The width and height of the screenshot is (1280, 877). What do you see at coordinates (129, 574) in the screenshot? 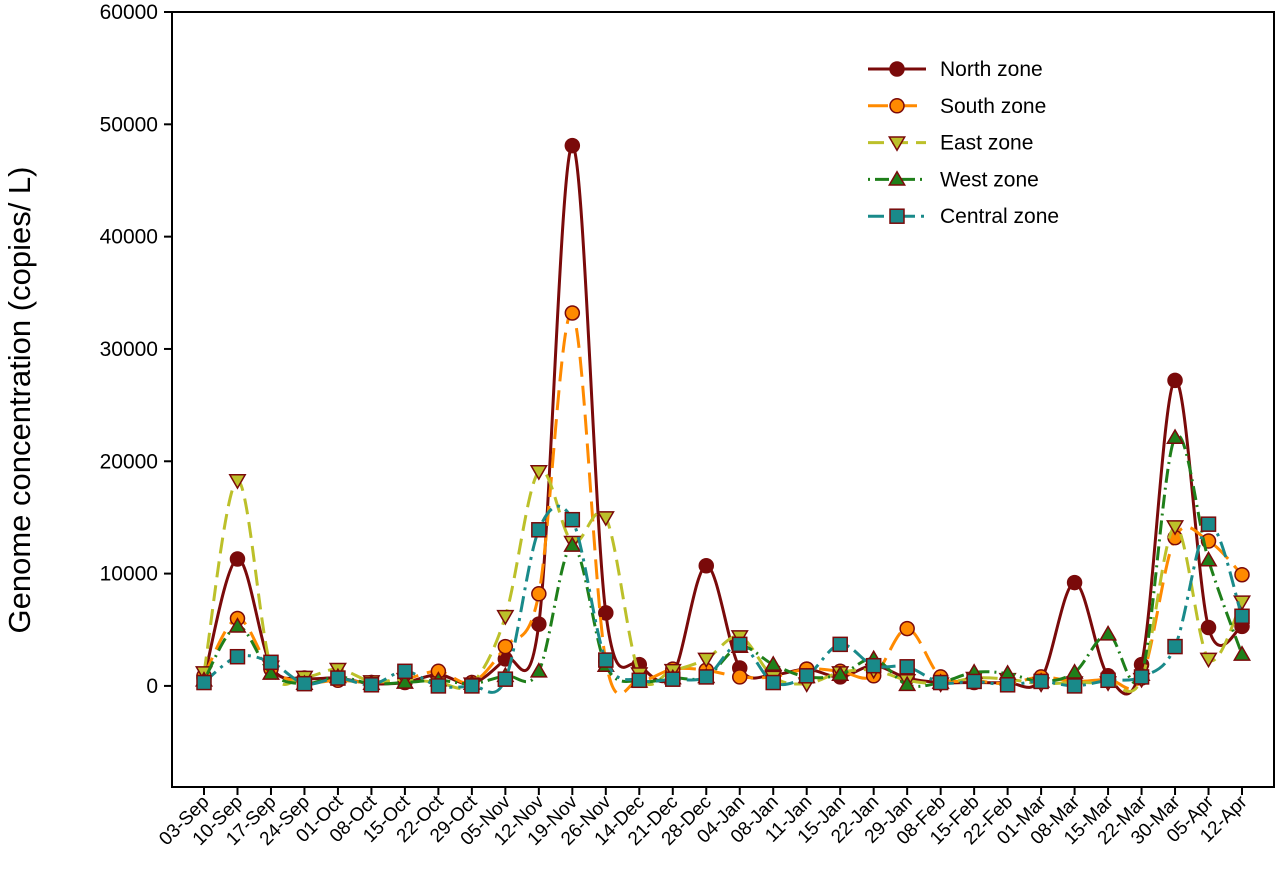
I see `y-tick-label: 10000` at bounding box center [129, 574].